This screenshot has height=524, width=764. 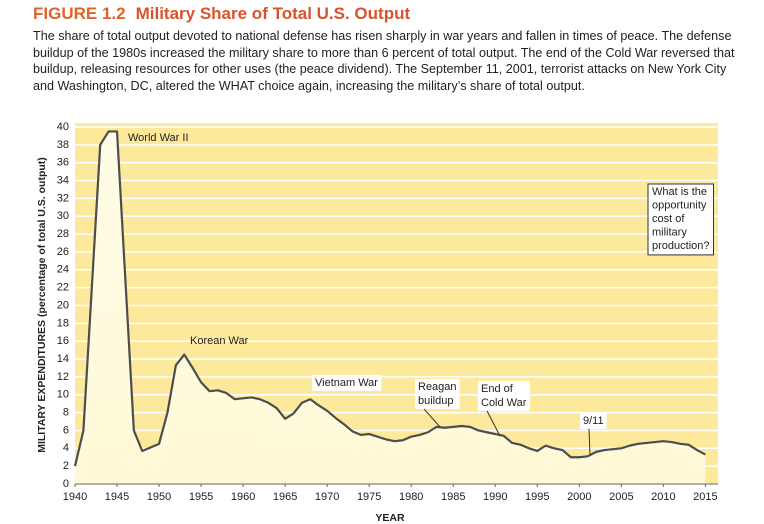 I want to click on annotation-text: End of, so click(x=497, y=389).